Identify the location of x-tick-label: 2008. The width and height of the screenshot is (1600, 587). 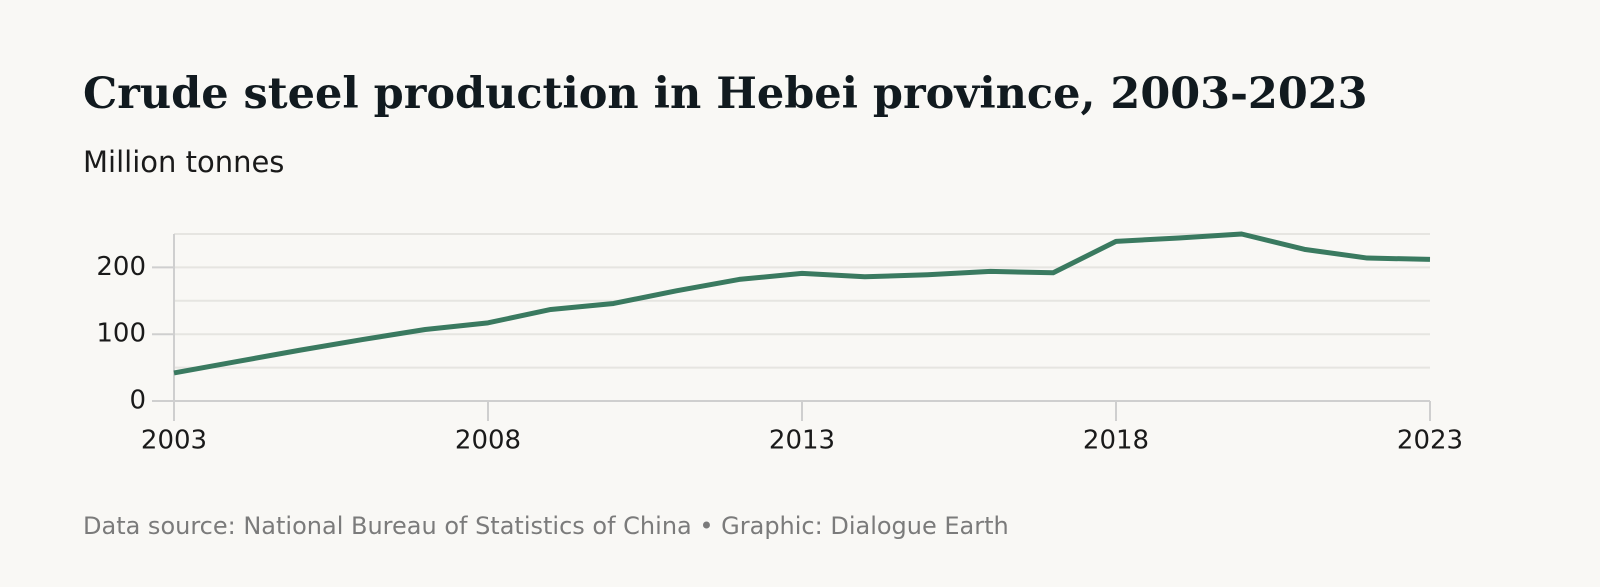
(488, 441).